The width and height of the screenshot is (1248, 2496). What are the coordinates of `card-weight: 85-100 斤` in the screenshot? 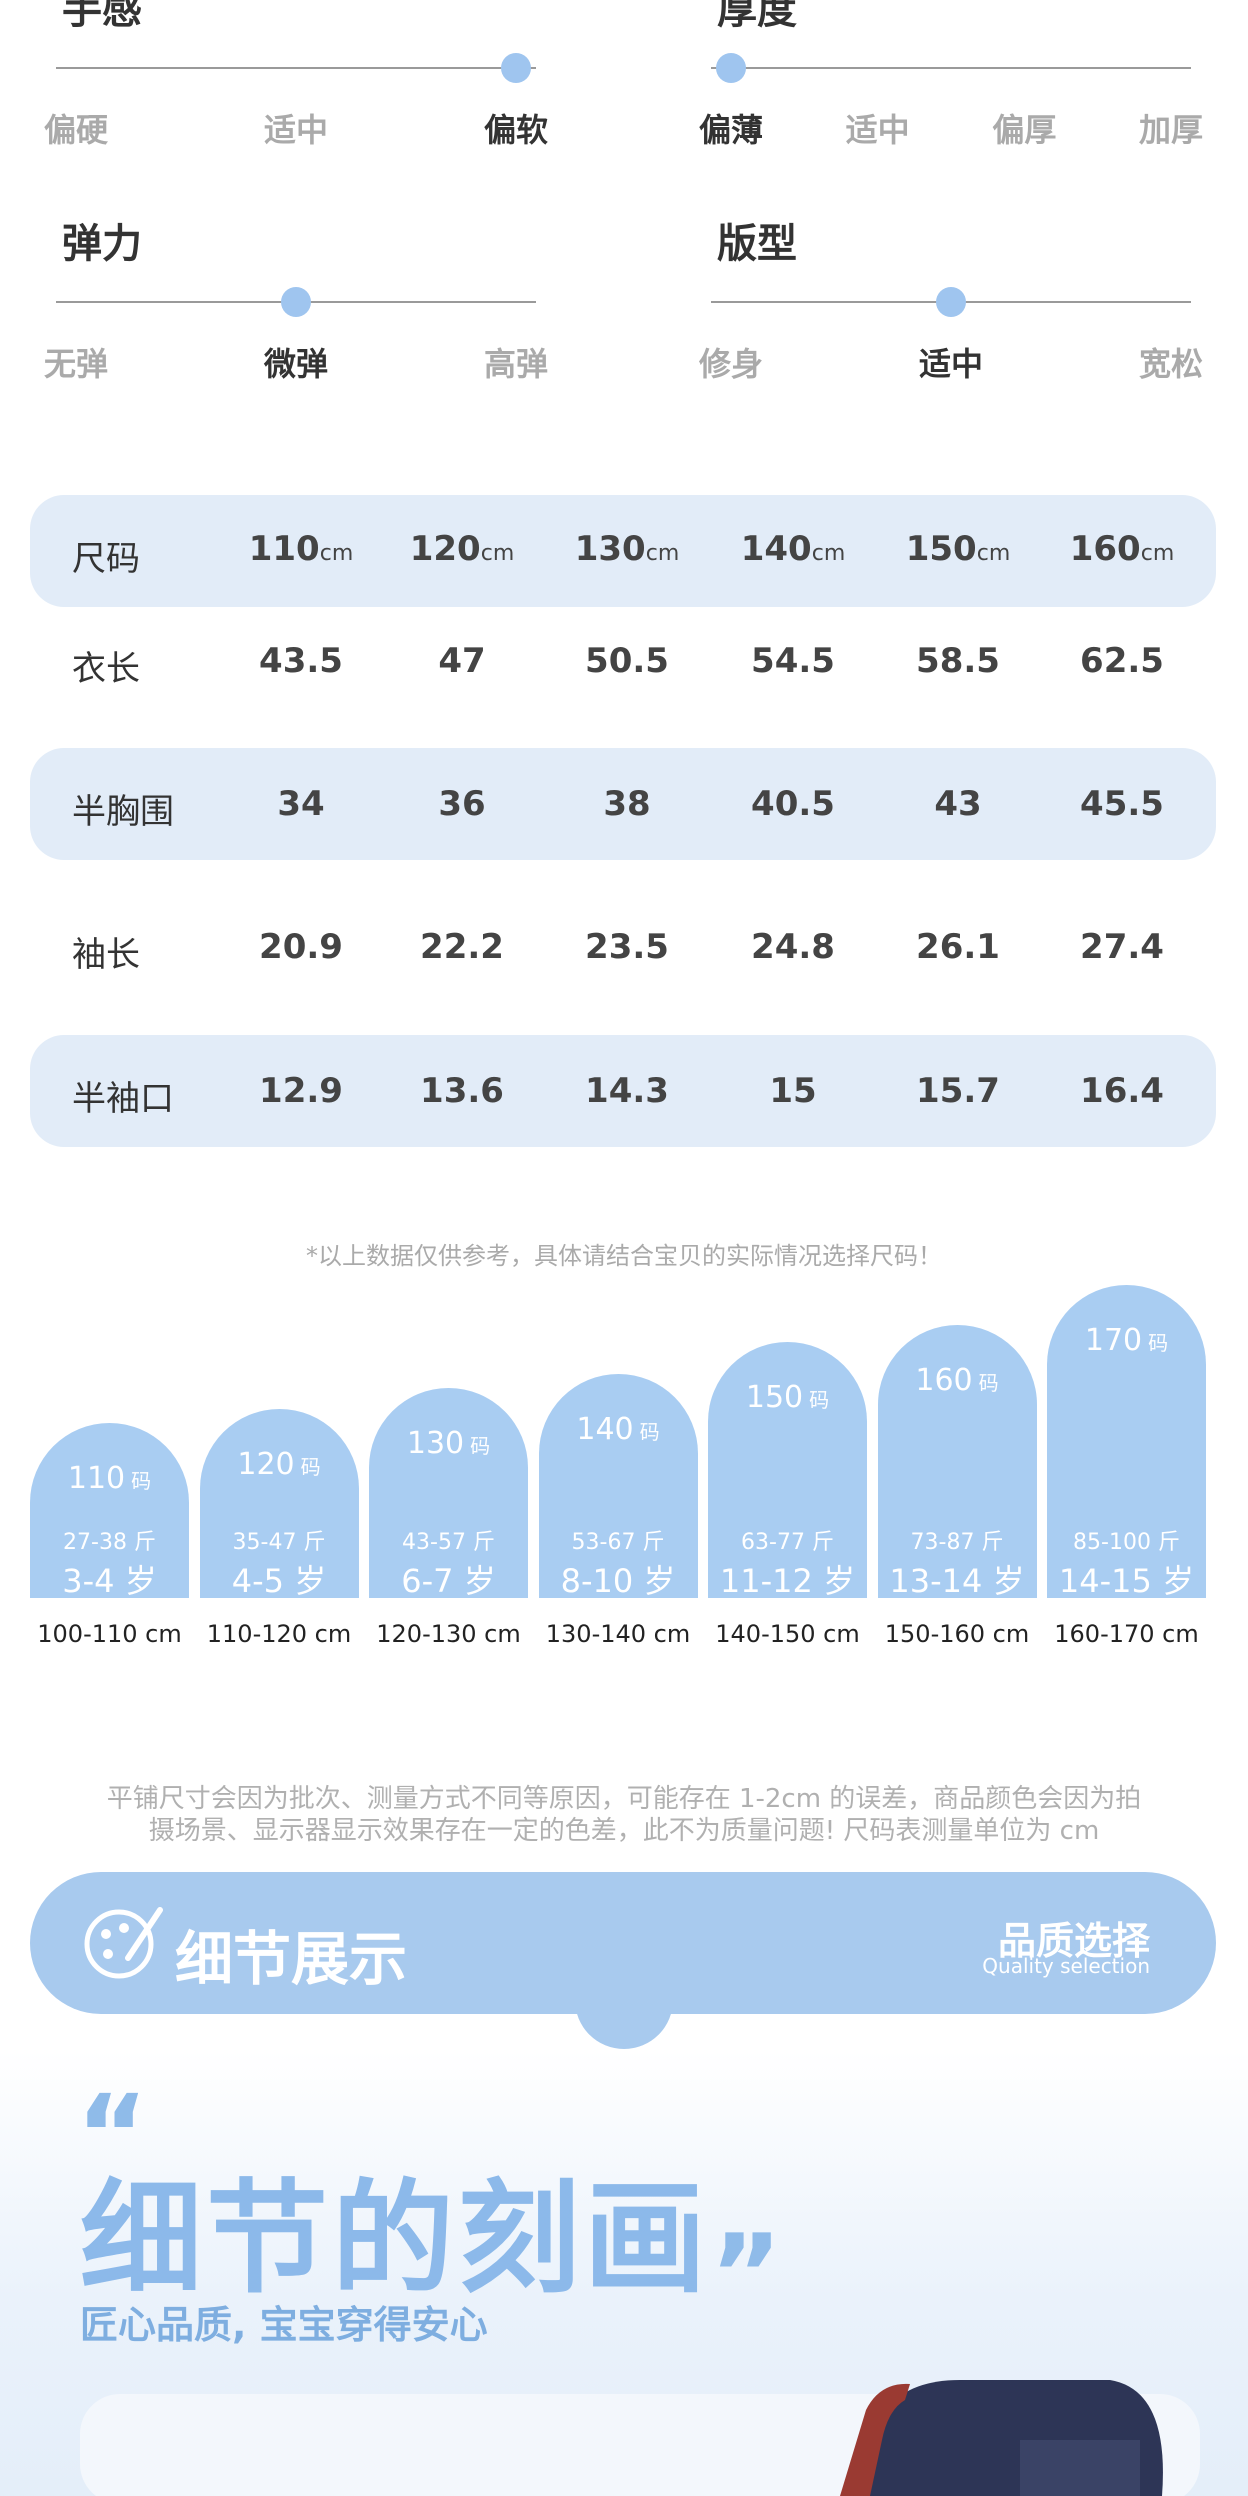 It's located at (1126, 1542).